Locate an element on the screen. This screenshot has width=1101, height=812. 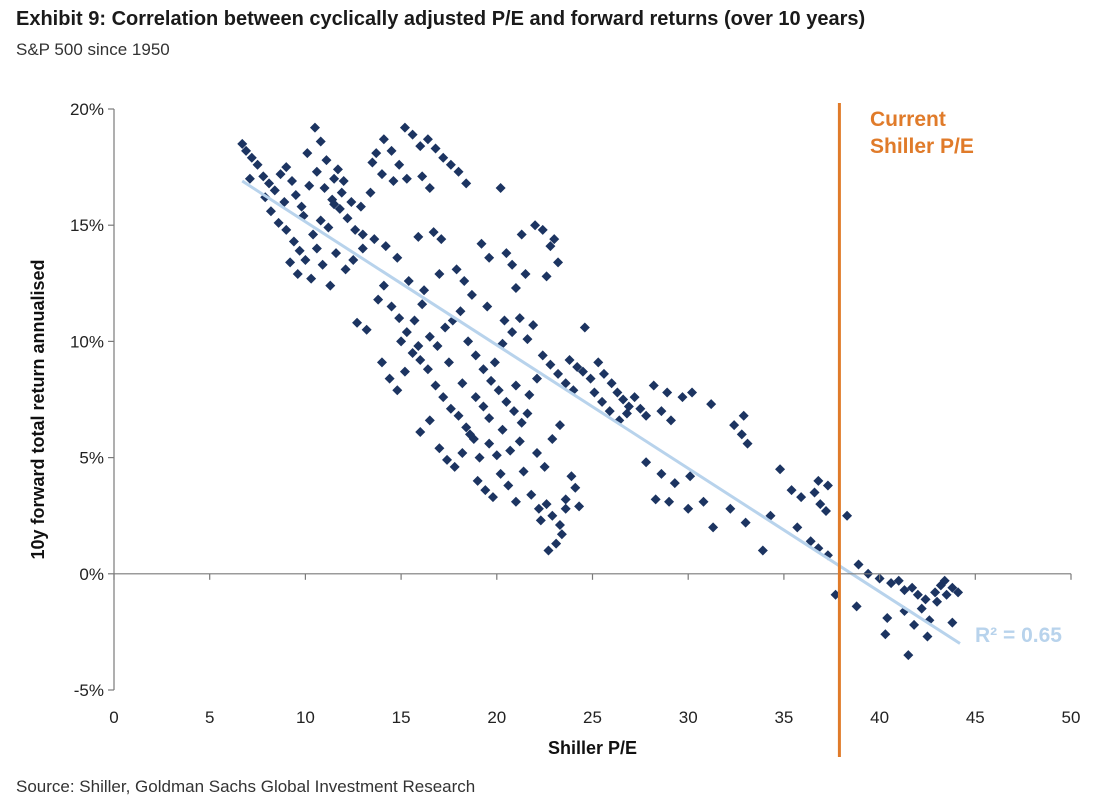
x-tick-label: 50 is located at coordinates (1071, 717).